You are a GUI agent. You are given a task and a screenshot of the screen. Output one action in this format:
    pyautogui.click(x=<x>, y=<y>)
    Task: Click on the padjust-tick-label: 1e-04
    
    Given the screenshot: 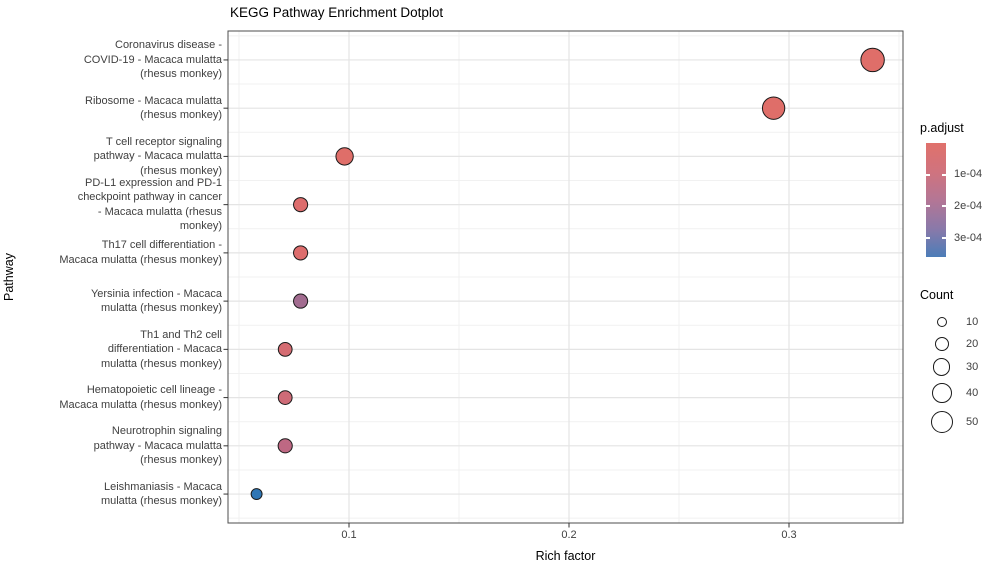 What is the action you would take?
    pyautogui.click(x=968, y=174)
    